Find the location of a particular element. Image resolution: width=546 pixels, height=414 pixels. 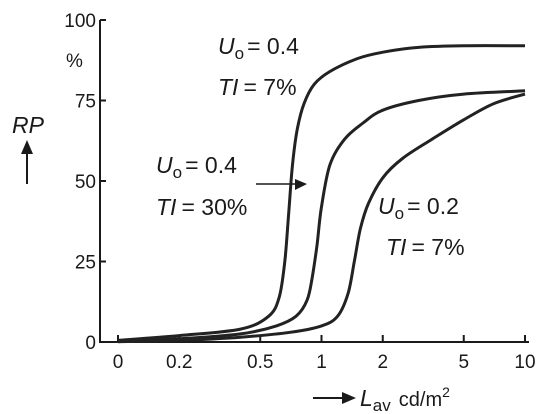

annotation-series-1-uo: Uo = 0.4 is located at coordinates (258, 48).